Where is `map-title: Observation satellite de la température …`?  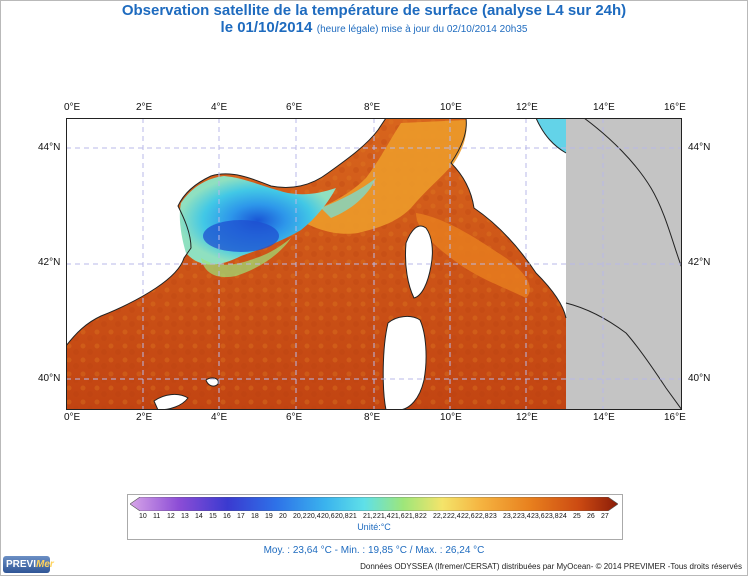
map-title: Observation satellite de la température … is located at coordinates (374, 10).